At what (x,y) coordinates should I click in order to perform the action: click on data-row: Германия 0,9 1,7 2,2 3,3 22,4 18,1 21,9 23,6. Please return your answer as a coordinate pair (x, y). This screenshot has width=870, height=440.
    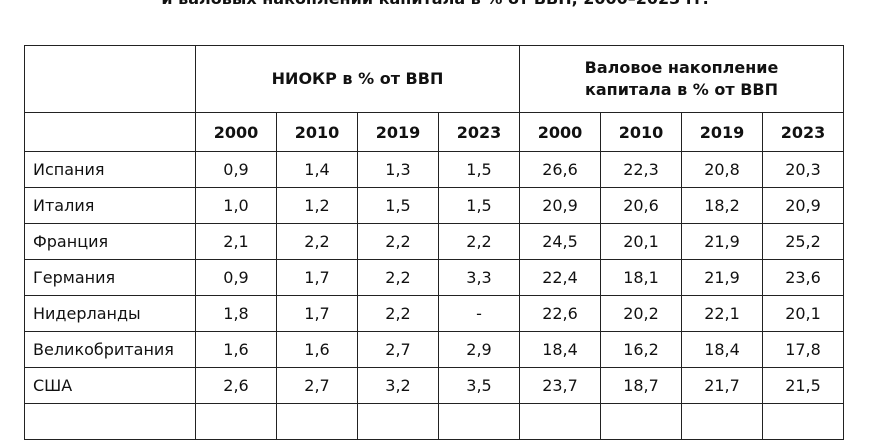
    Looking at the image, I should click on (434, 277).